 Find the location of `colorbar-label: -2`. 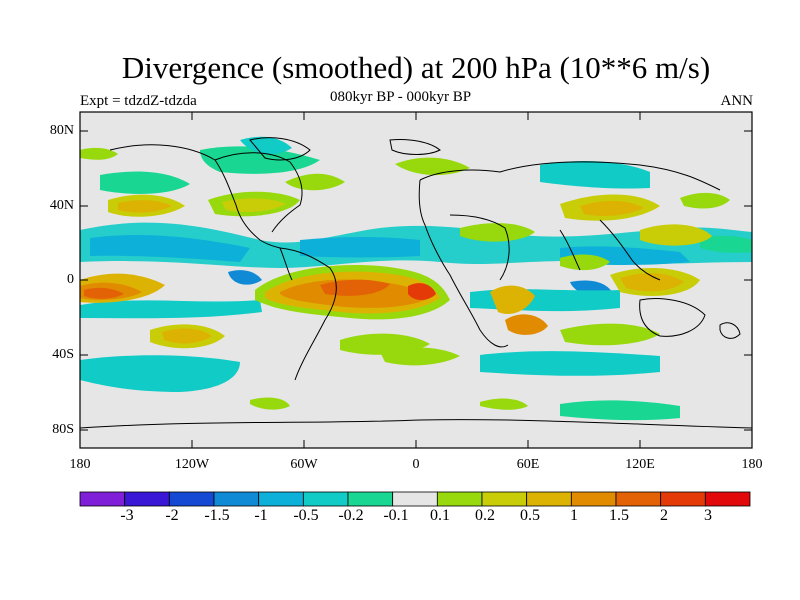

colorbar-label: -2 is located at coordinates (172, 515).